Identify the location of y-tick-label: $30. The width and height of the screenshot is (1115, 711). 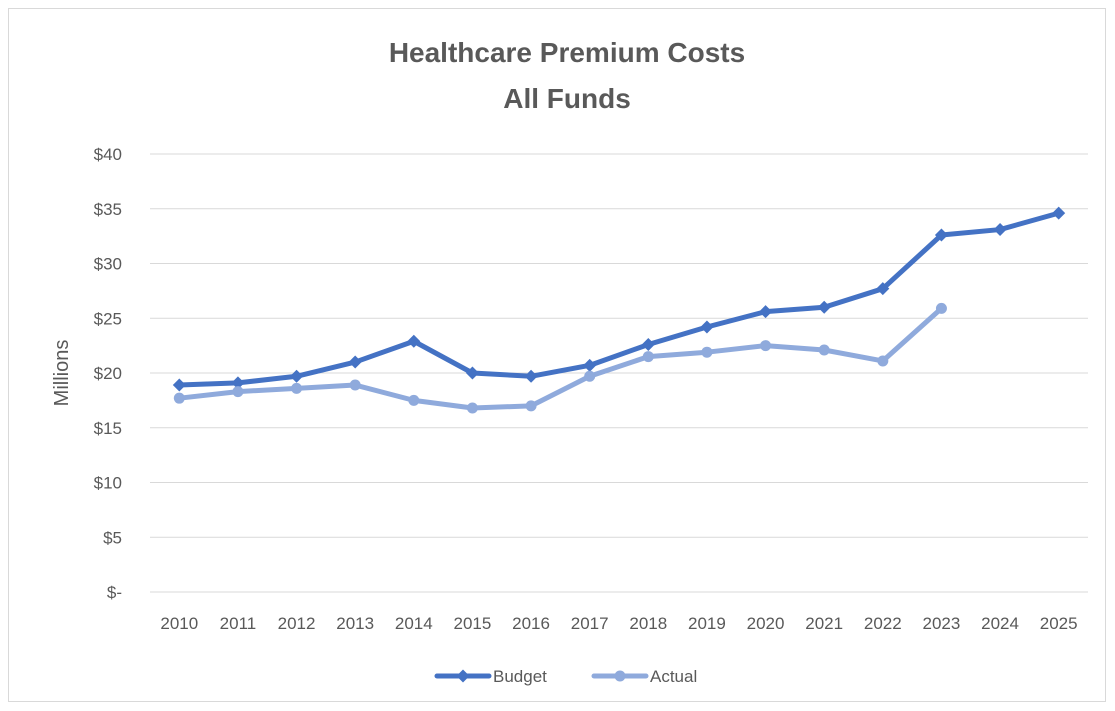
(108, 264).